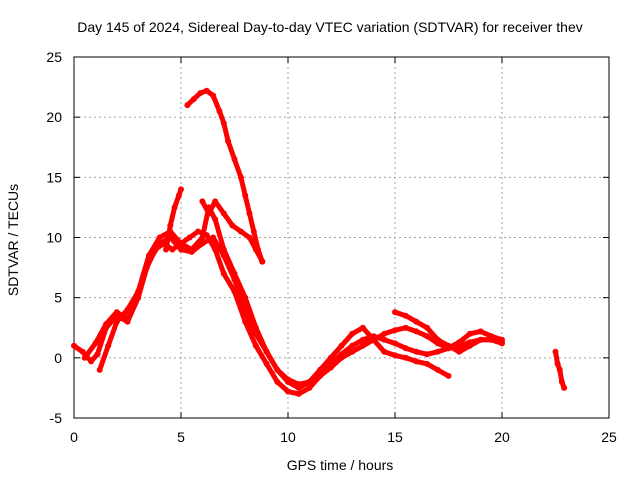 The height and width of the screenshot is (480, 640). I want to click on x-tick-label: 0, so click(74, 437).